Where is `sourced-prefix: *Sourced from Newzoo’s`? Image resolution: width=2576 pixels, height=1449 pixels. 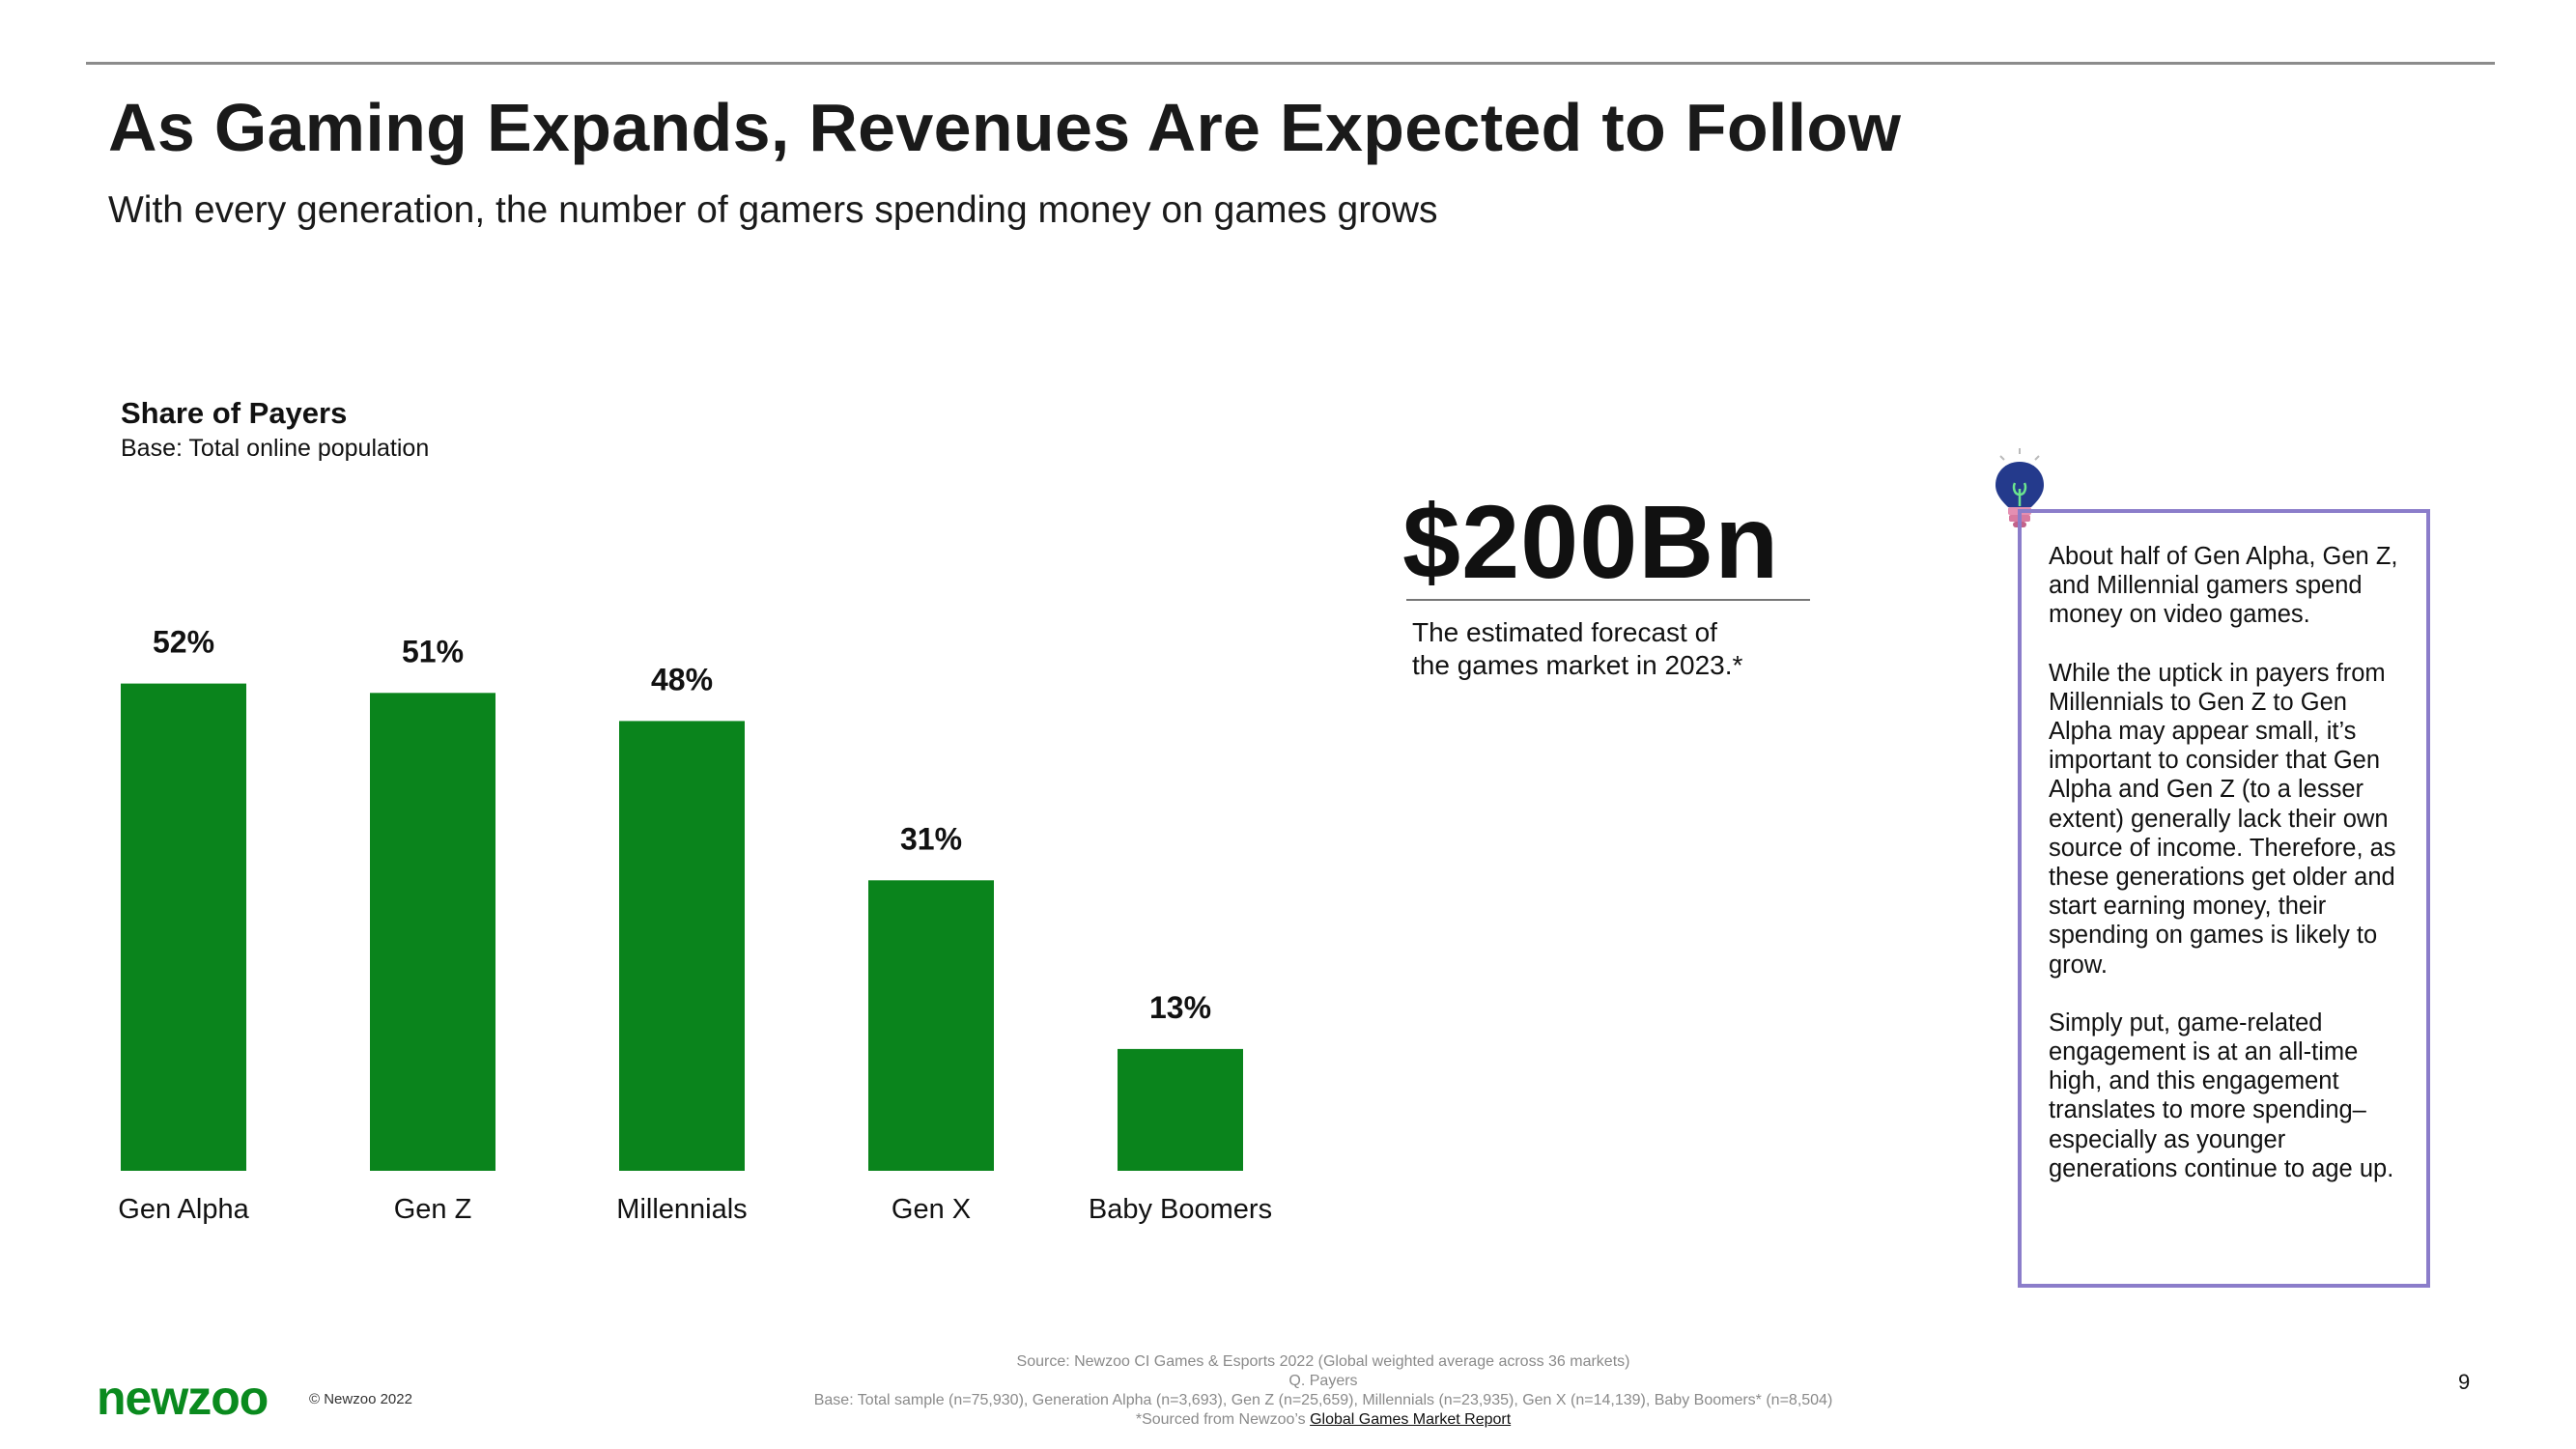
sourced-prefix: *Sourced from Newzoo’s is located at coordinates (1223, 1419).